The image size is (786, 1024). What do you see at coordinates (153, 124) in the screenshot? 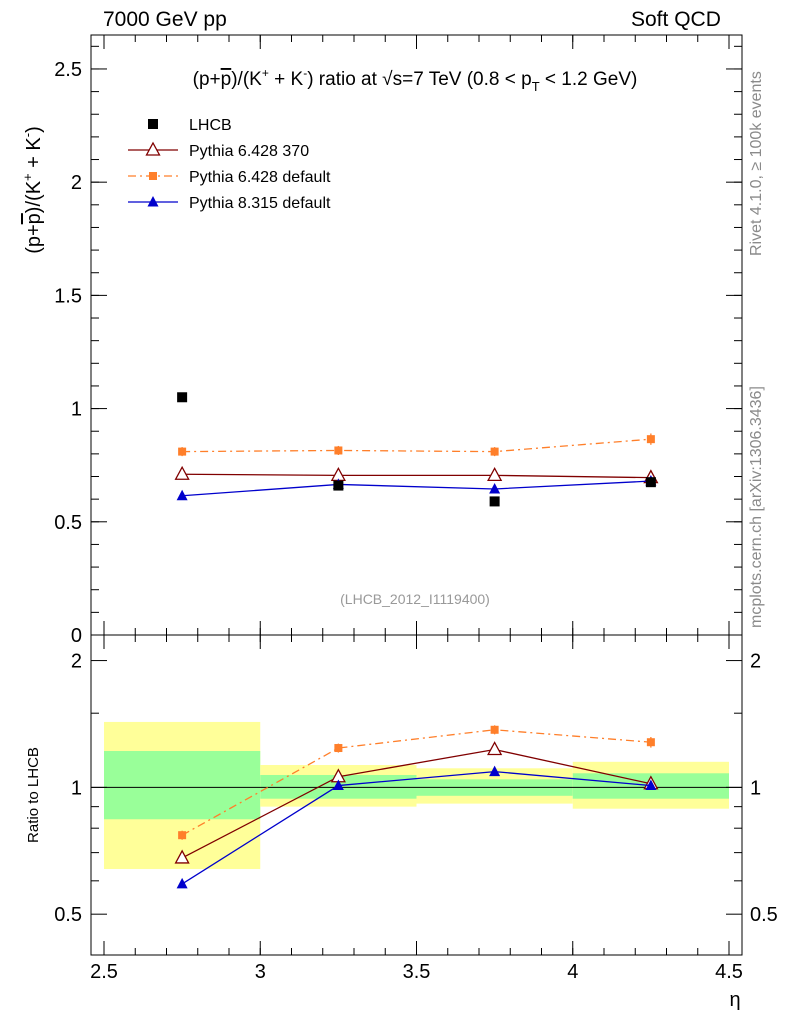
I see `legend-marker-lhcb` at bounding box center [153, 124].